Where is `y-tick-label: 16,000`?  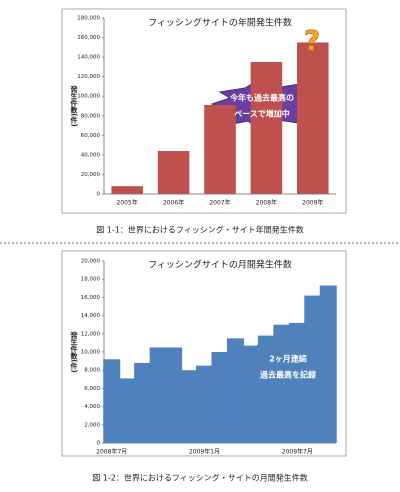
y-tick-label: 16,000 is located at coordinates (91, 298).